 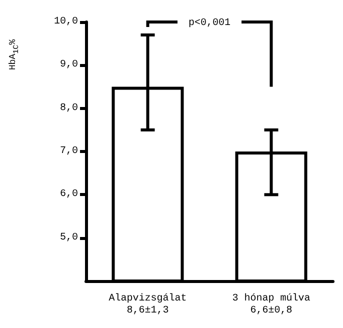 I want to click on y-tick-label: 10,0, so click(x=66, y=22).